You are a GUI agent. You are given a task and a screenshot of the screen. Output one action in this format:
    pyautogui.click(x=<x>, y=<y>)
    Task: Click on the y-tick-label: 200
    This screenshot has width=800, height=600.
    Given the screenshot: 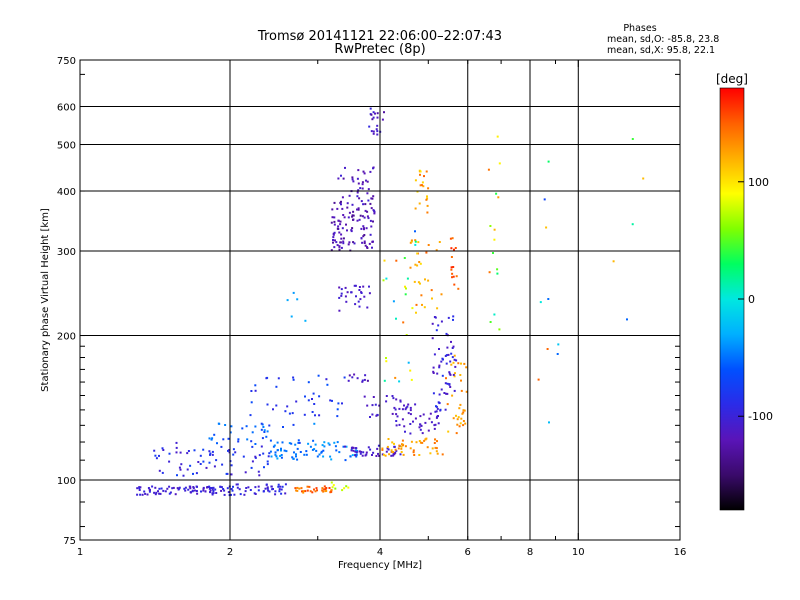 What is the action you would take?
    pyautogui.click(x=66, y=337)
    